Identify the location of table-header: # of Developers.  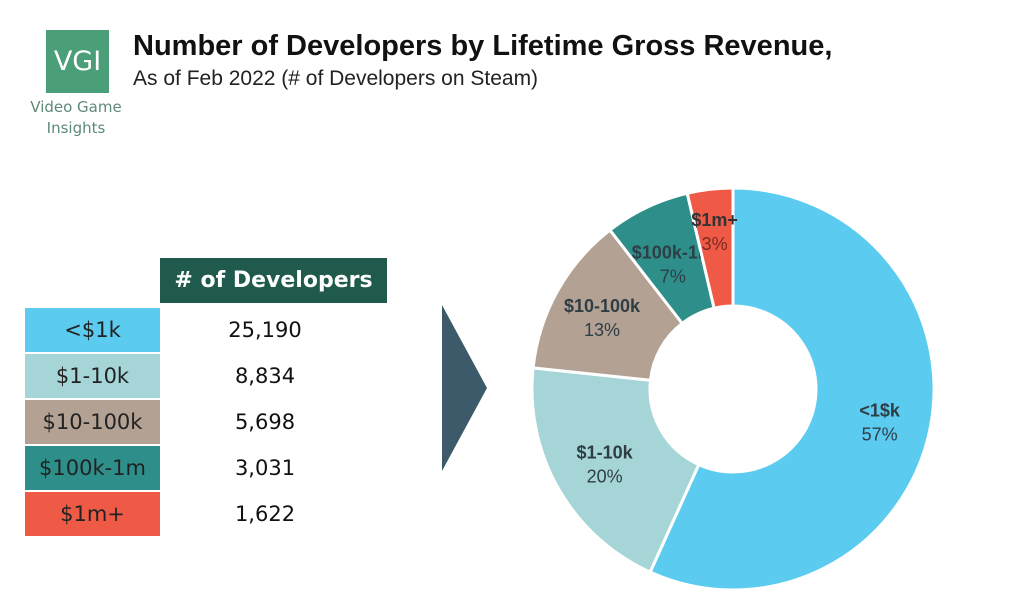
(273, 280).